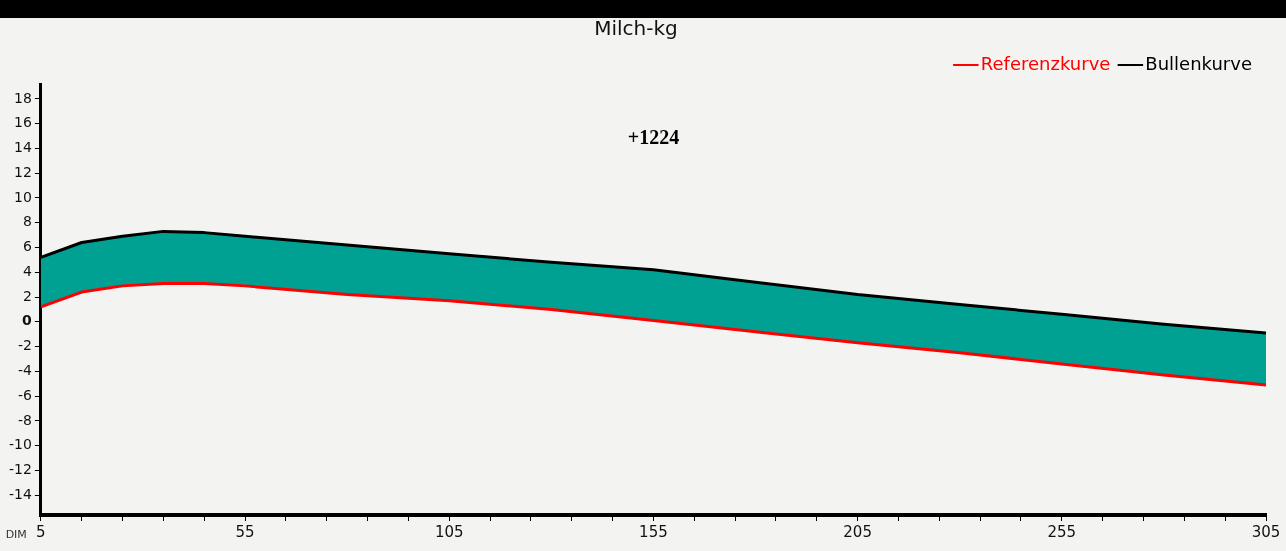 Image resolution: width=1286 pixels, height=551 pixels. I want to click on annotation: +1224, so click(653, 137).